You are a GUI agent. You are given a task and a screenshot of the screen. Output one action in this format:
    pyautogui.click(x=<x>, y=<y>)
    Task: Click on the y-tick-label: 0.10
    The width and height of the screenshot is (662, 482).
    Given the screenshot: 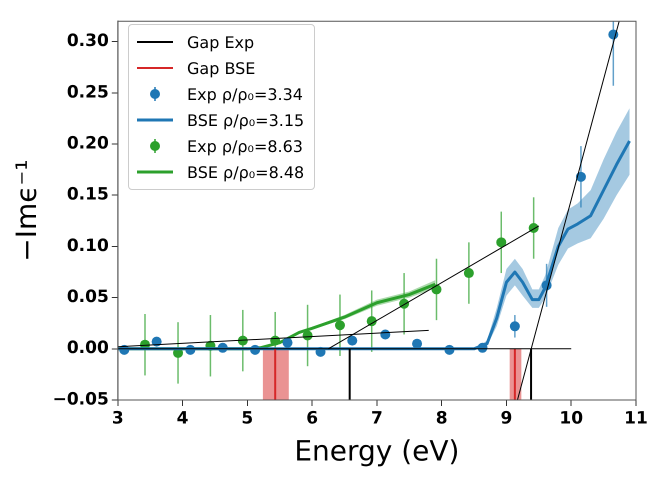 What is the action you would take?
    pyautogui.click(x=87, y=246)
    